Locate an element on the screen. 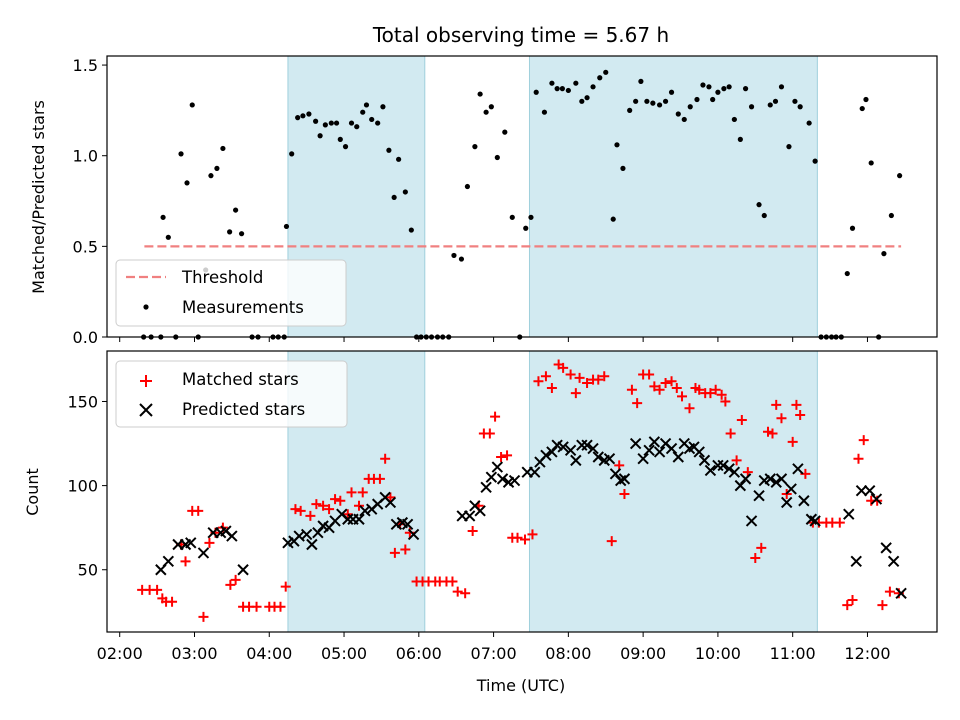 The height and width of the screenshot is (720, 960). x-tick-label: 03:00 is located at coordinates (194, 653).